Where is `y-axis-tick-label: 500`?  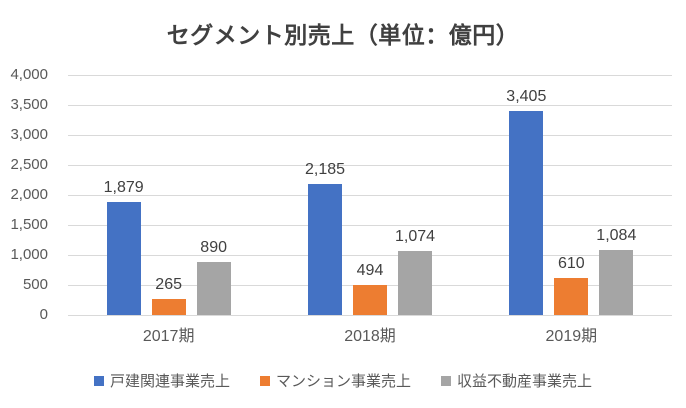
y-axis-tick-label: 500 is located at coordinates (35, 284).